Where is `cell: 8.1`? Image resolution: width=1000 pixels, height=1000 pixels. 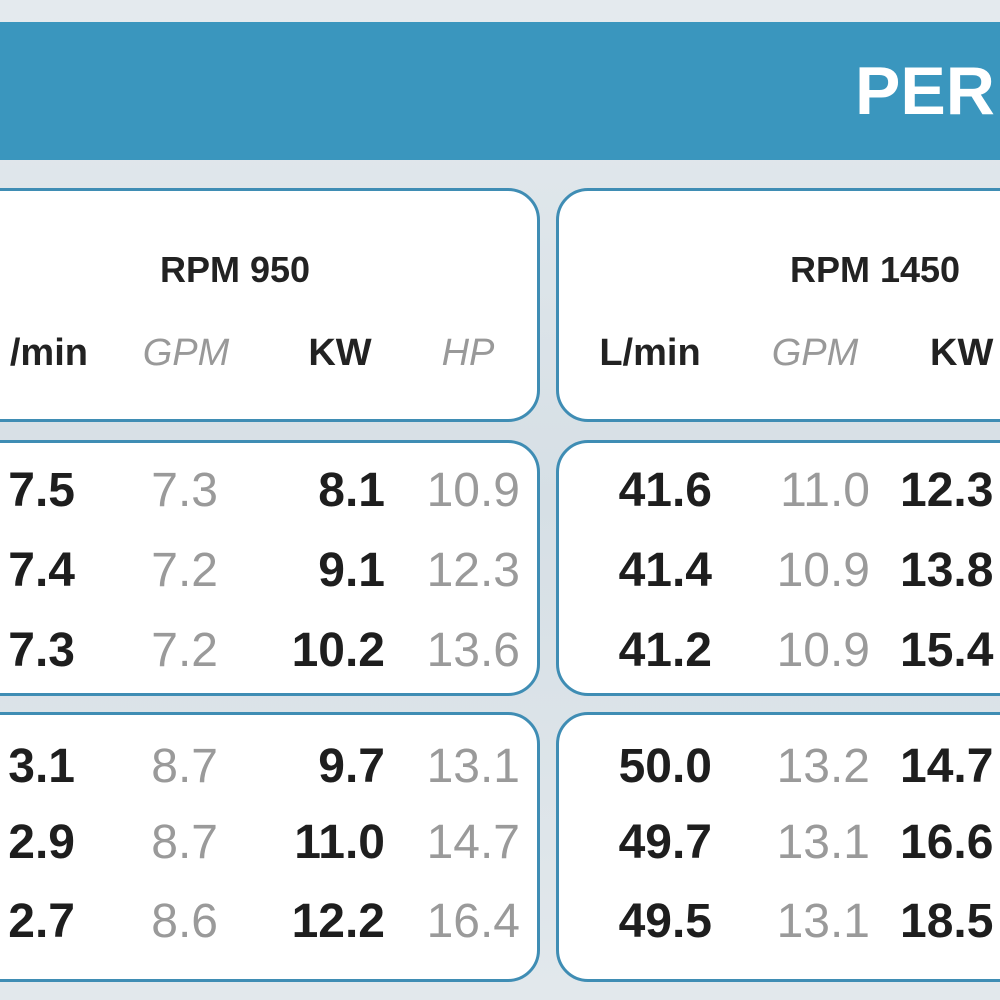 cell: 8.1 is located at coordinates (351, 490).